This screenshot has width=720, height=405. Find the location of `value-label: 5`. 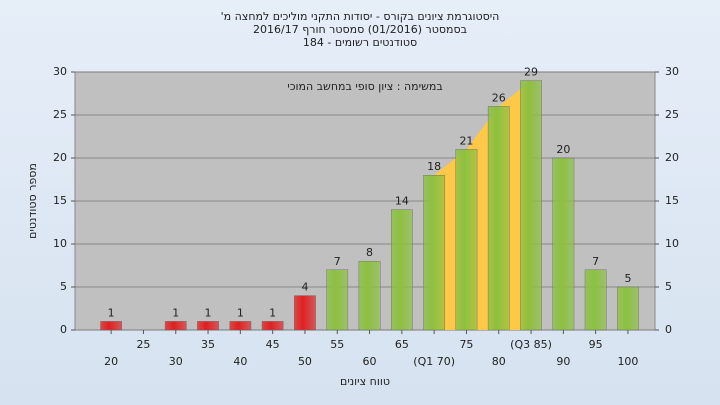

value-label: 5 is located at coordinates (627, 278).